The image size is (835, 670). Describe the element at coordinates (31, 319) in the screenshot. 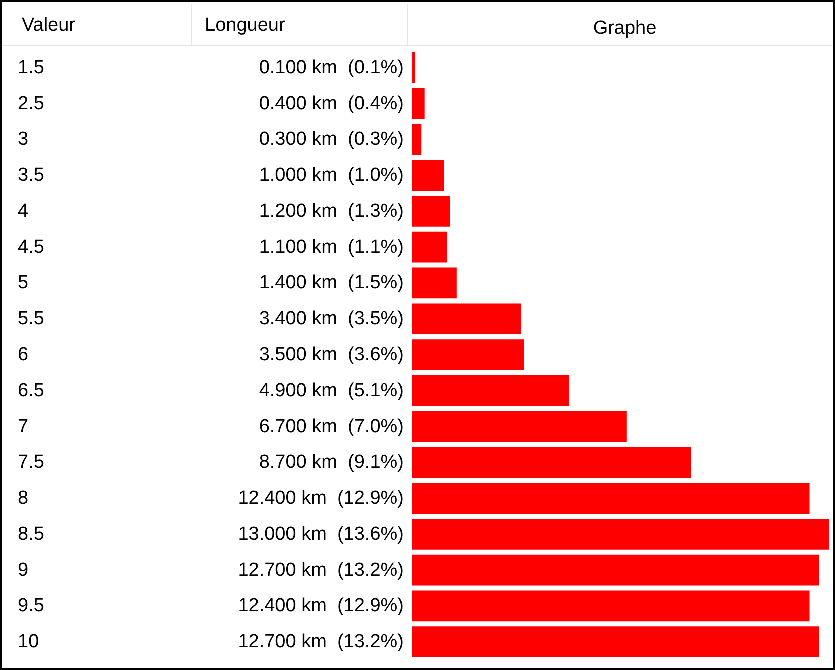

I see `y-tick-label: 5.5` at that location.